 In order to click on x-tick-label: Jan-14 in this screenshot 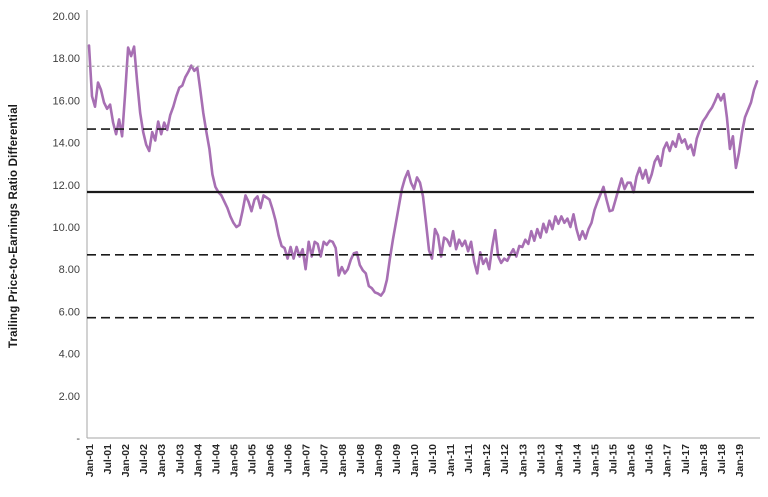, I will do `click(559, 460)`.